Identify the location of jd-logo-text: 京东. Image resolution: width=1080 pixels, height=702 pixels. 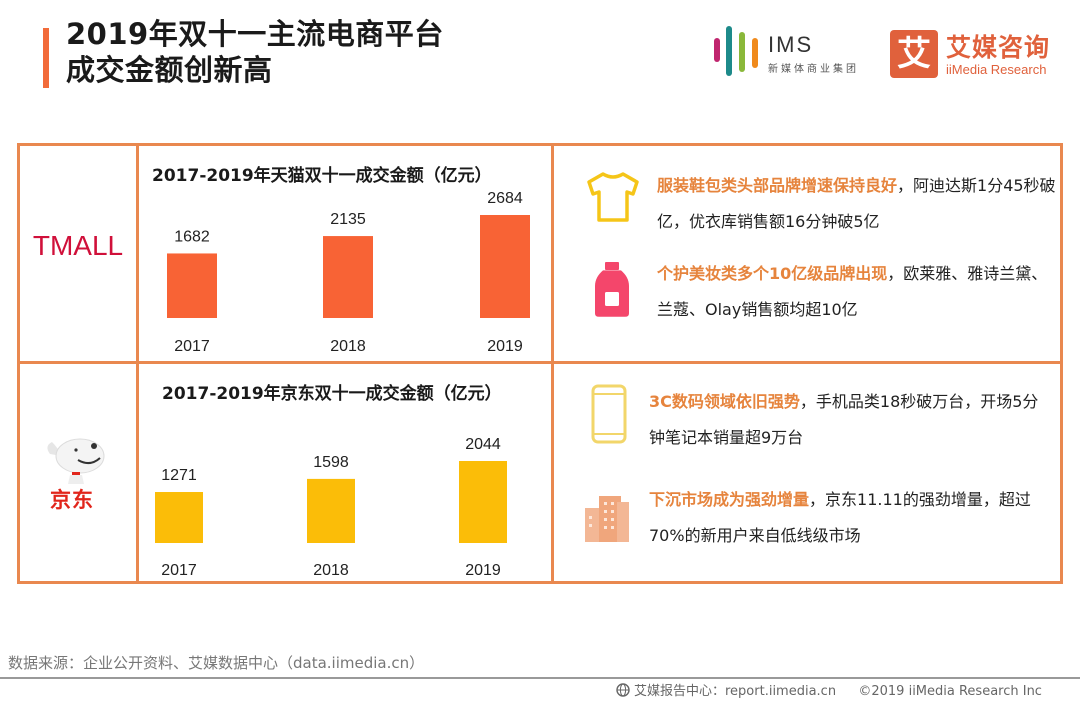
(72, 500).